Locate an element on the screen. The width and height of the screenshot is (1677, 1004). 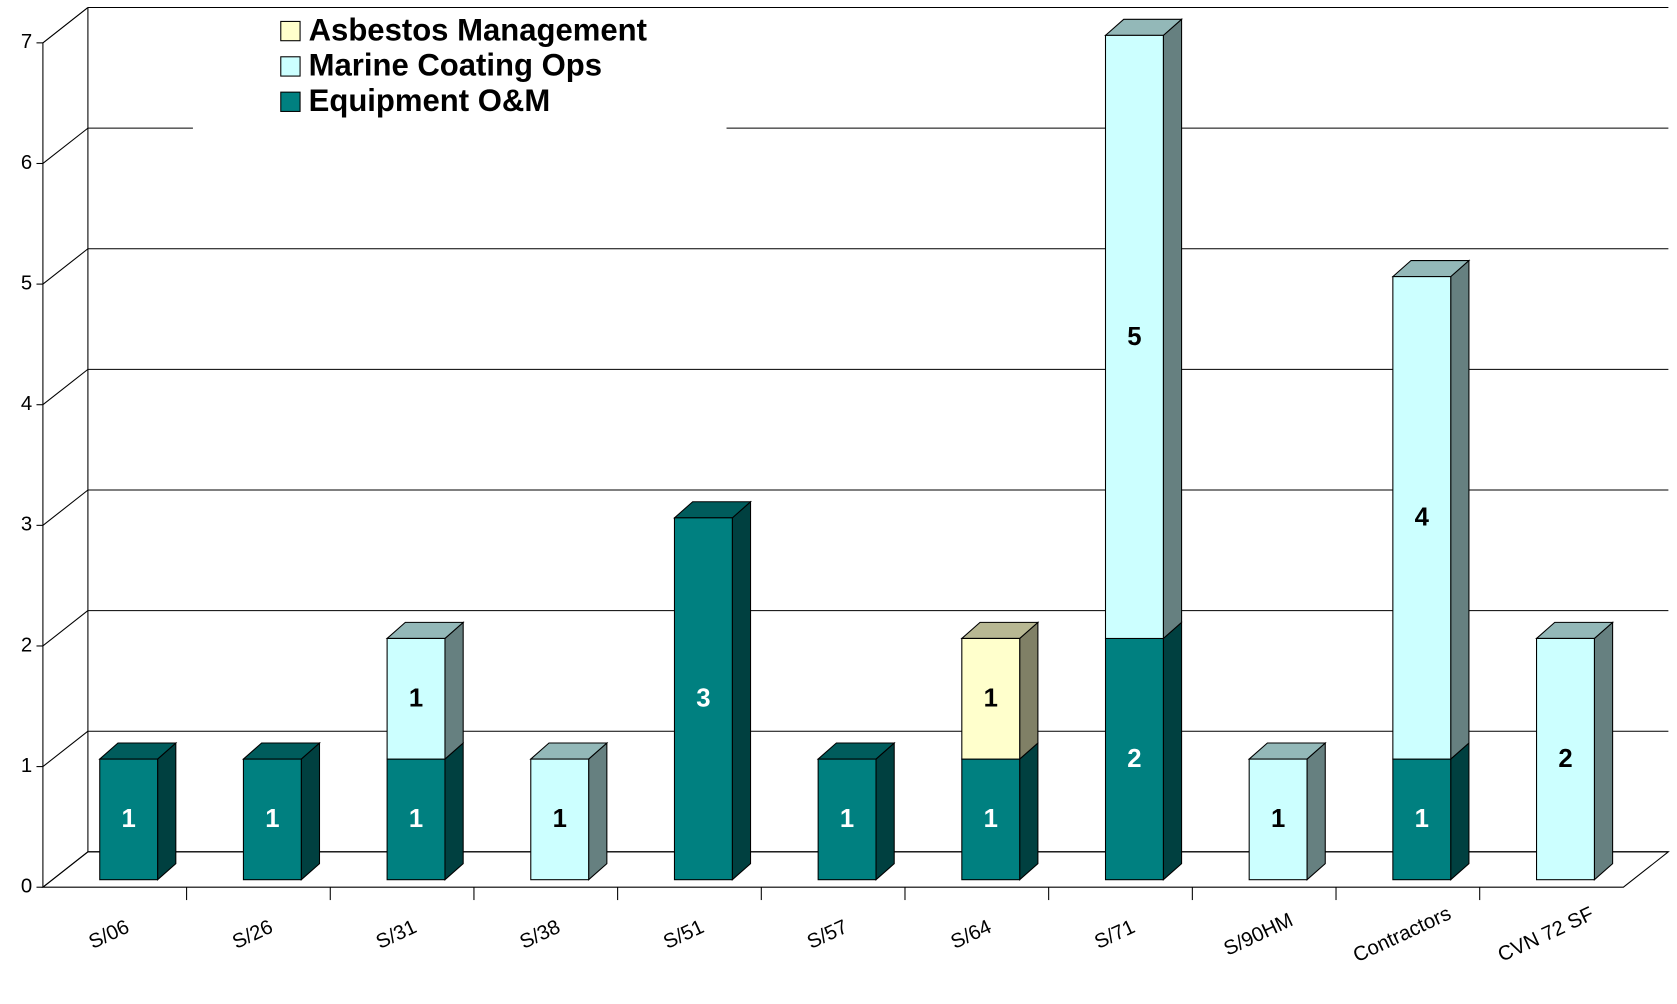
data-label: 4 is located at coordinates (1422, 518).